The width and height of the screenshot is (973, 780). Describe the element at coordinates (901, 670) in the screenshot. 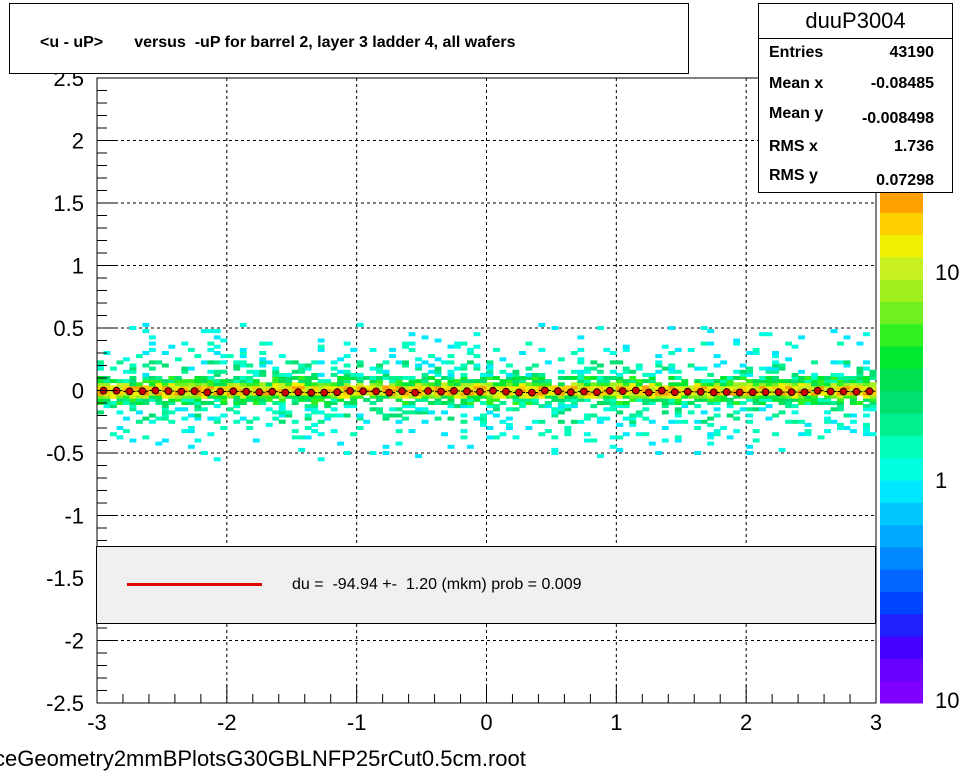

I see `palette-swatch` at that location.